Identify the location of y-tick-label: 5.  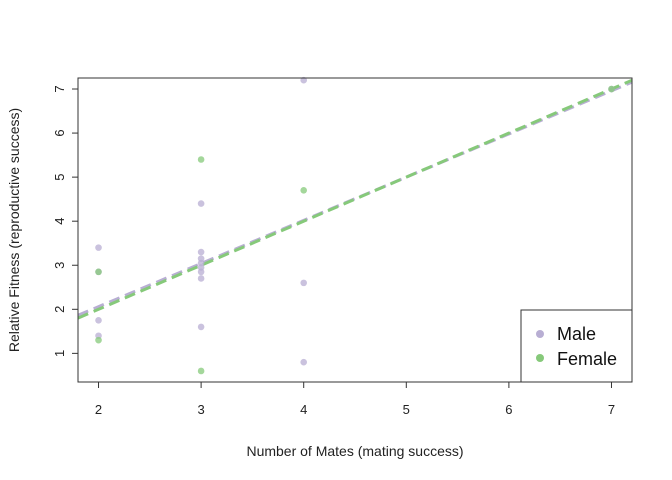
(59, 177).